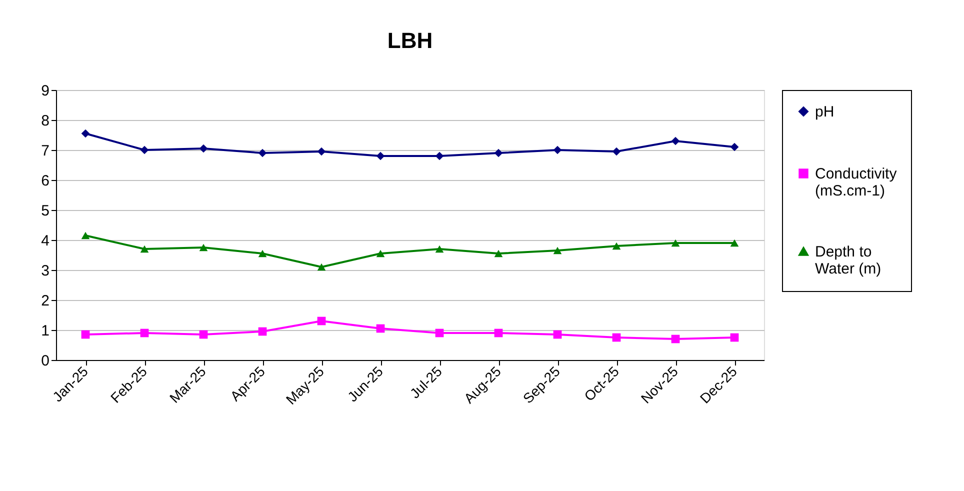 The height and width of the screenshot is (491, 964). I want to click on legend-label: pH, so click(824, 112).